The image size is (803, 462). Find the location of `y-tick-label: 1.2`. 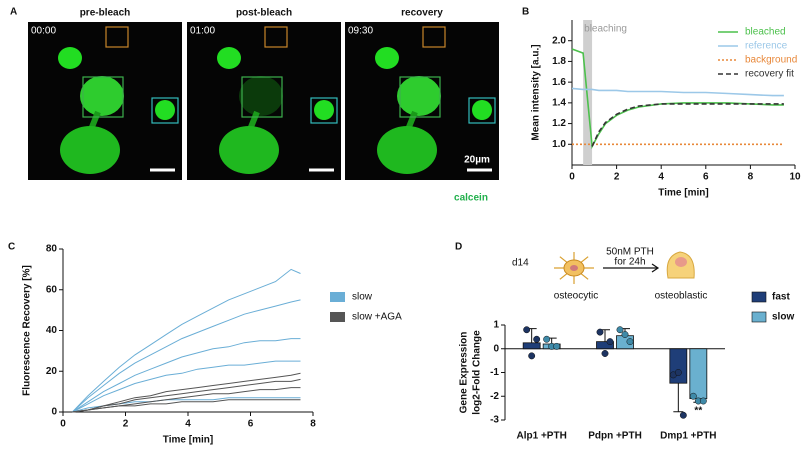

y-tick-label: 1.2 is located at coordinates (559, 123).